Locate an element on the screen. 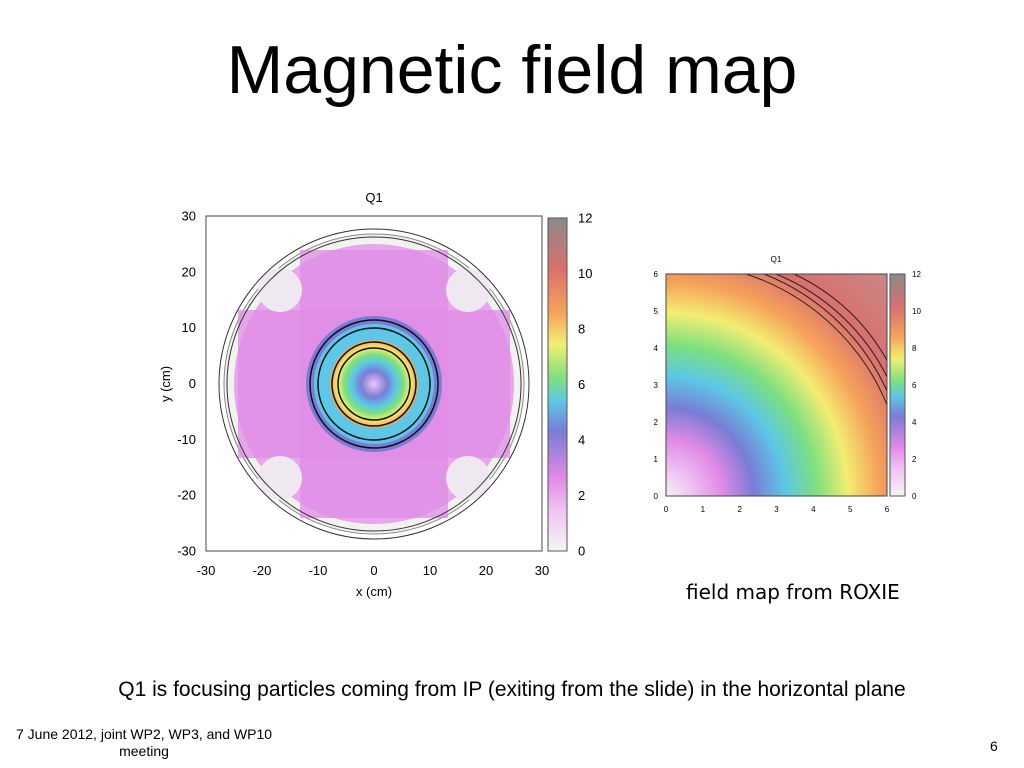 This screenshot has width=1024, height=768. x-tick-label: 2 is located at coordinates (739, 509).